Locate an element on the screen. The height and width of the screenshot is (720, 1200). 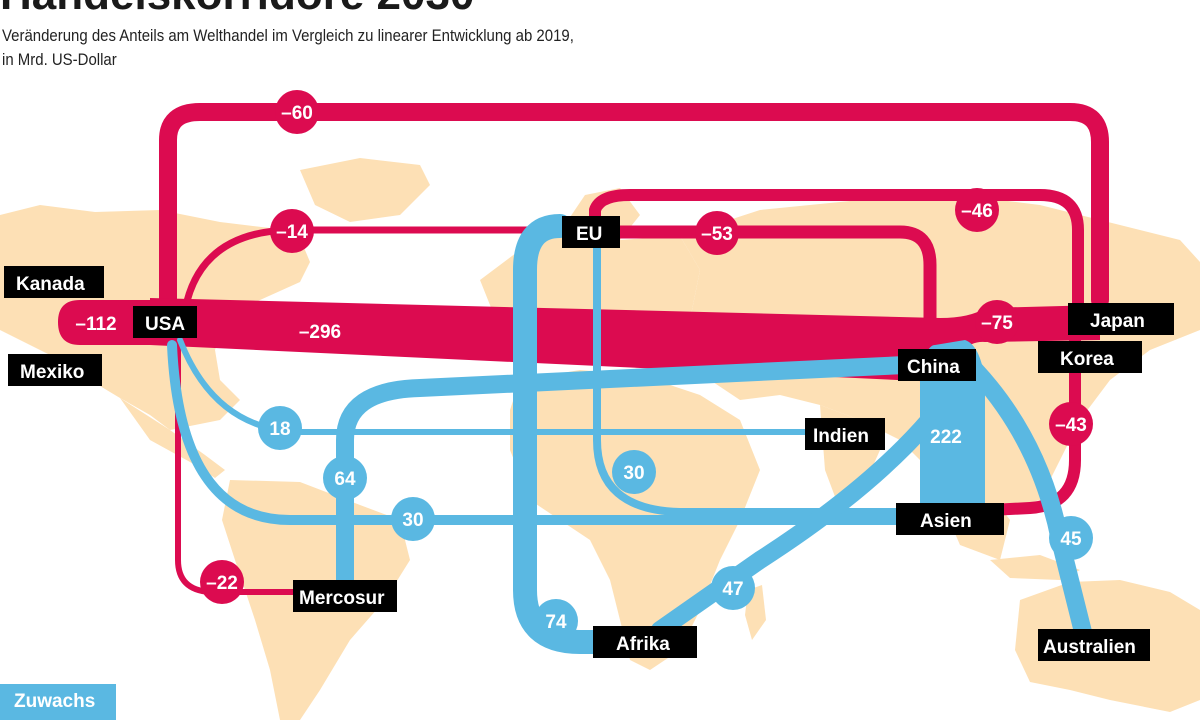
region-label-korea: Korea is located at coordinates (1090, 357).